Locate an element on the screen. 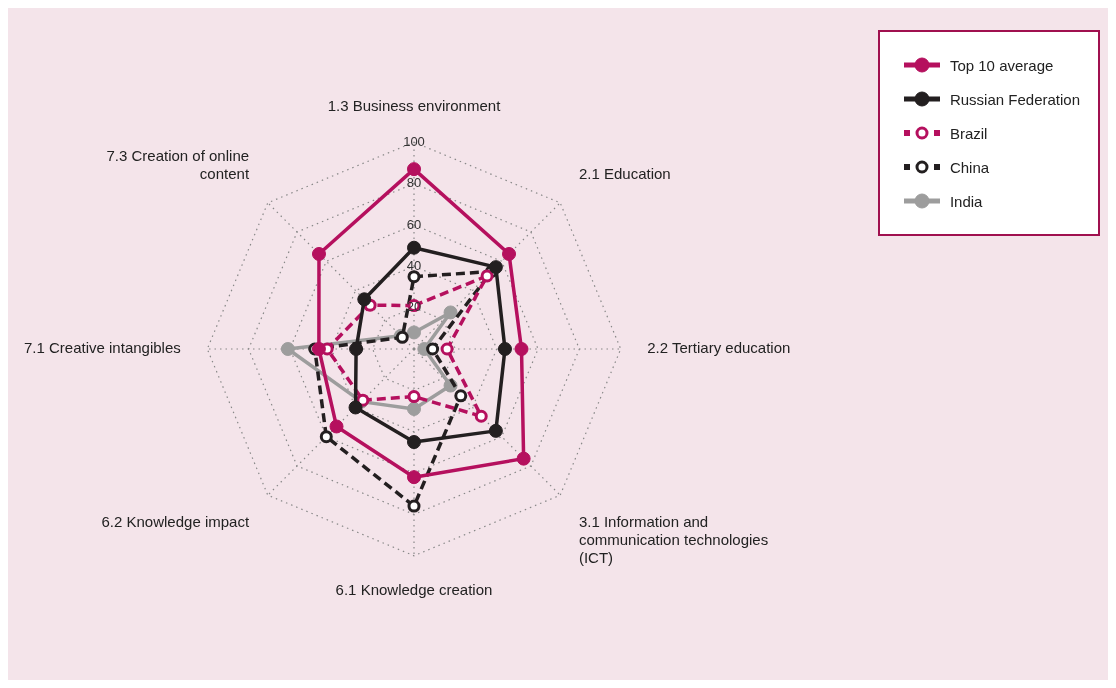  legend-label: India is located at coordinates (966, 201).